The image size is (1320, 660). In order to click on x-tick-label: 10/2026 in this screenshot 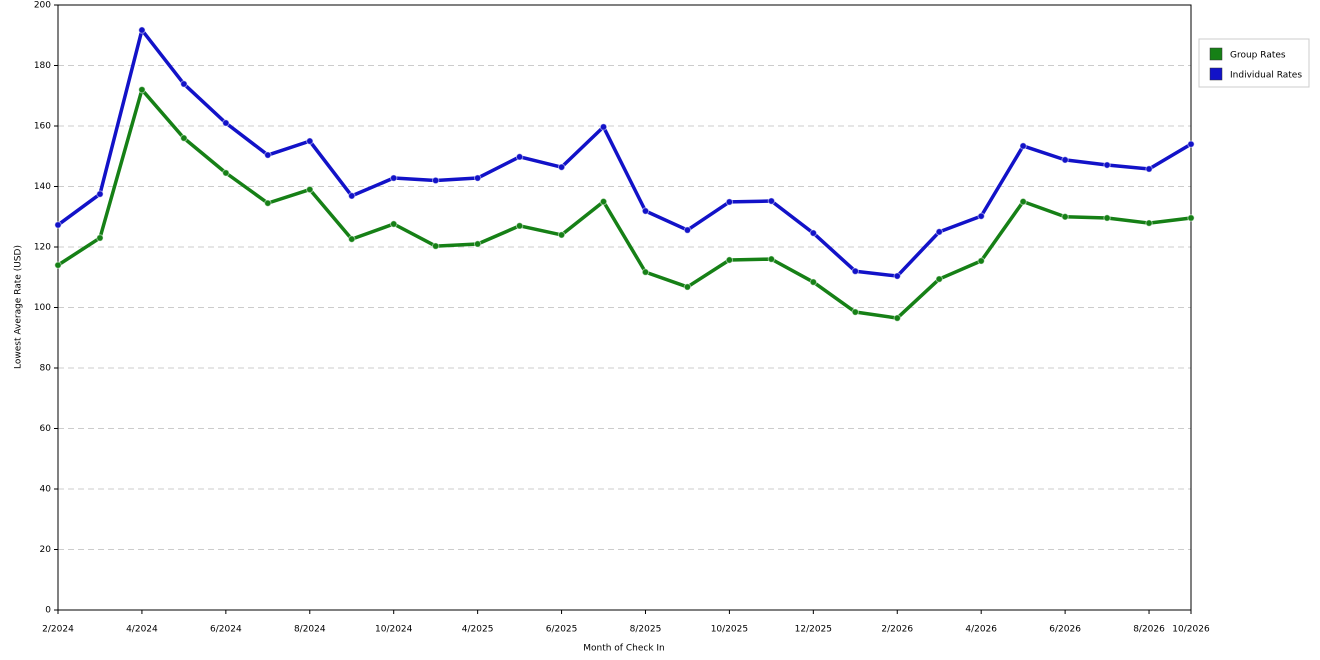, I will do `click(1191, 630)`.